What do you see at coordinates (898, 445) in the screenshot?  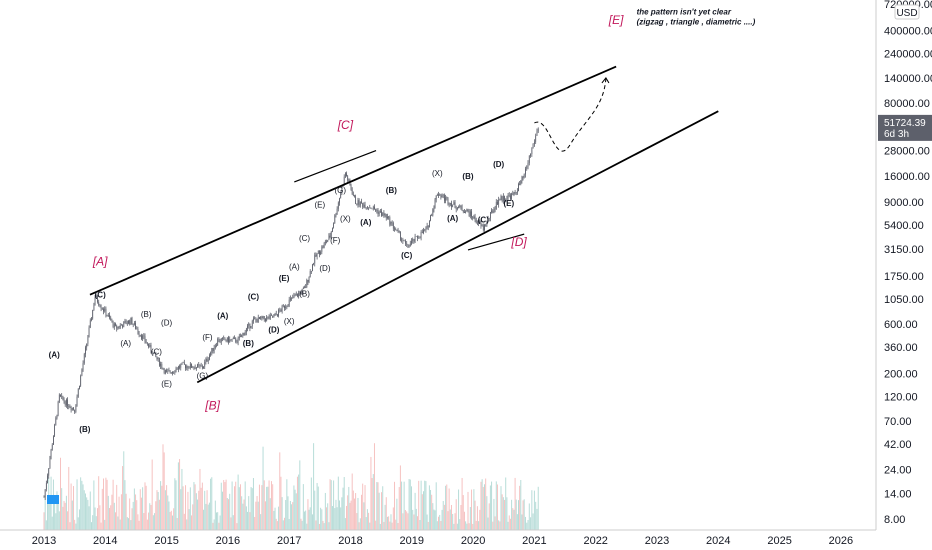 I see `price-tick-label: 42.00` at bounding box center [898, 445].